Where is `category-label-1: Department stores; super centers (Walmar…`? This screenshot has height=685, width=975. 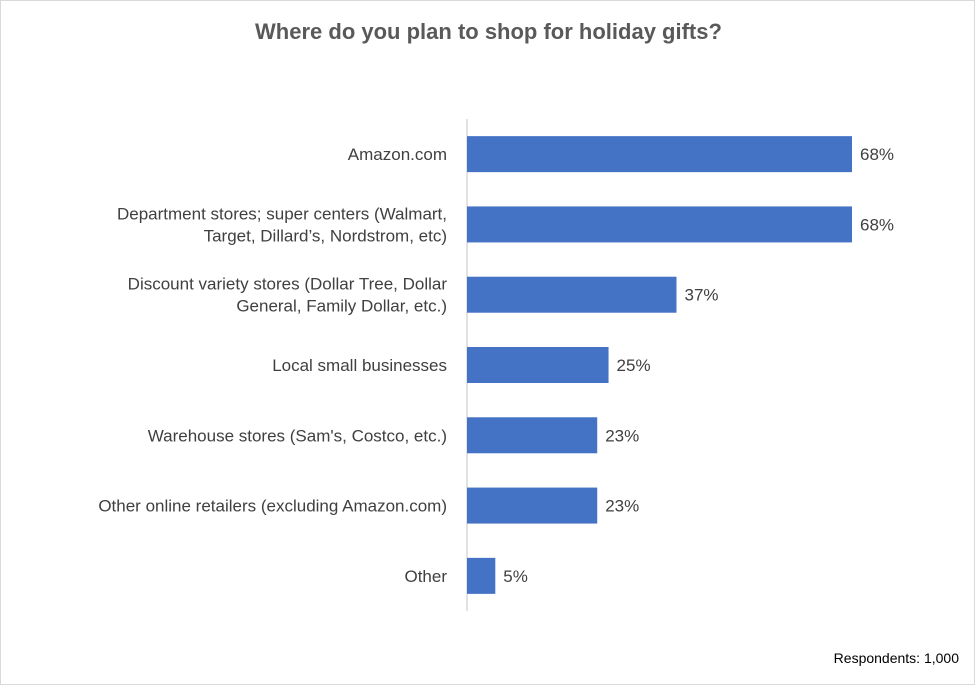 category-label-1: Department stores; super centers (Walmar… is located at coordinates (282, 224).